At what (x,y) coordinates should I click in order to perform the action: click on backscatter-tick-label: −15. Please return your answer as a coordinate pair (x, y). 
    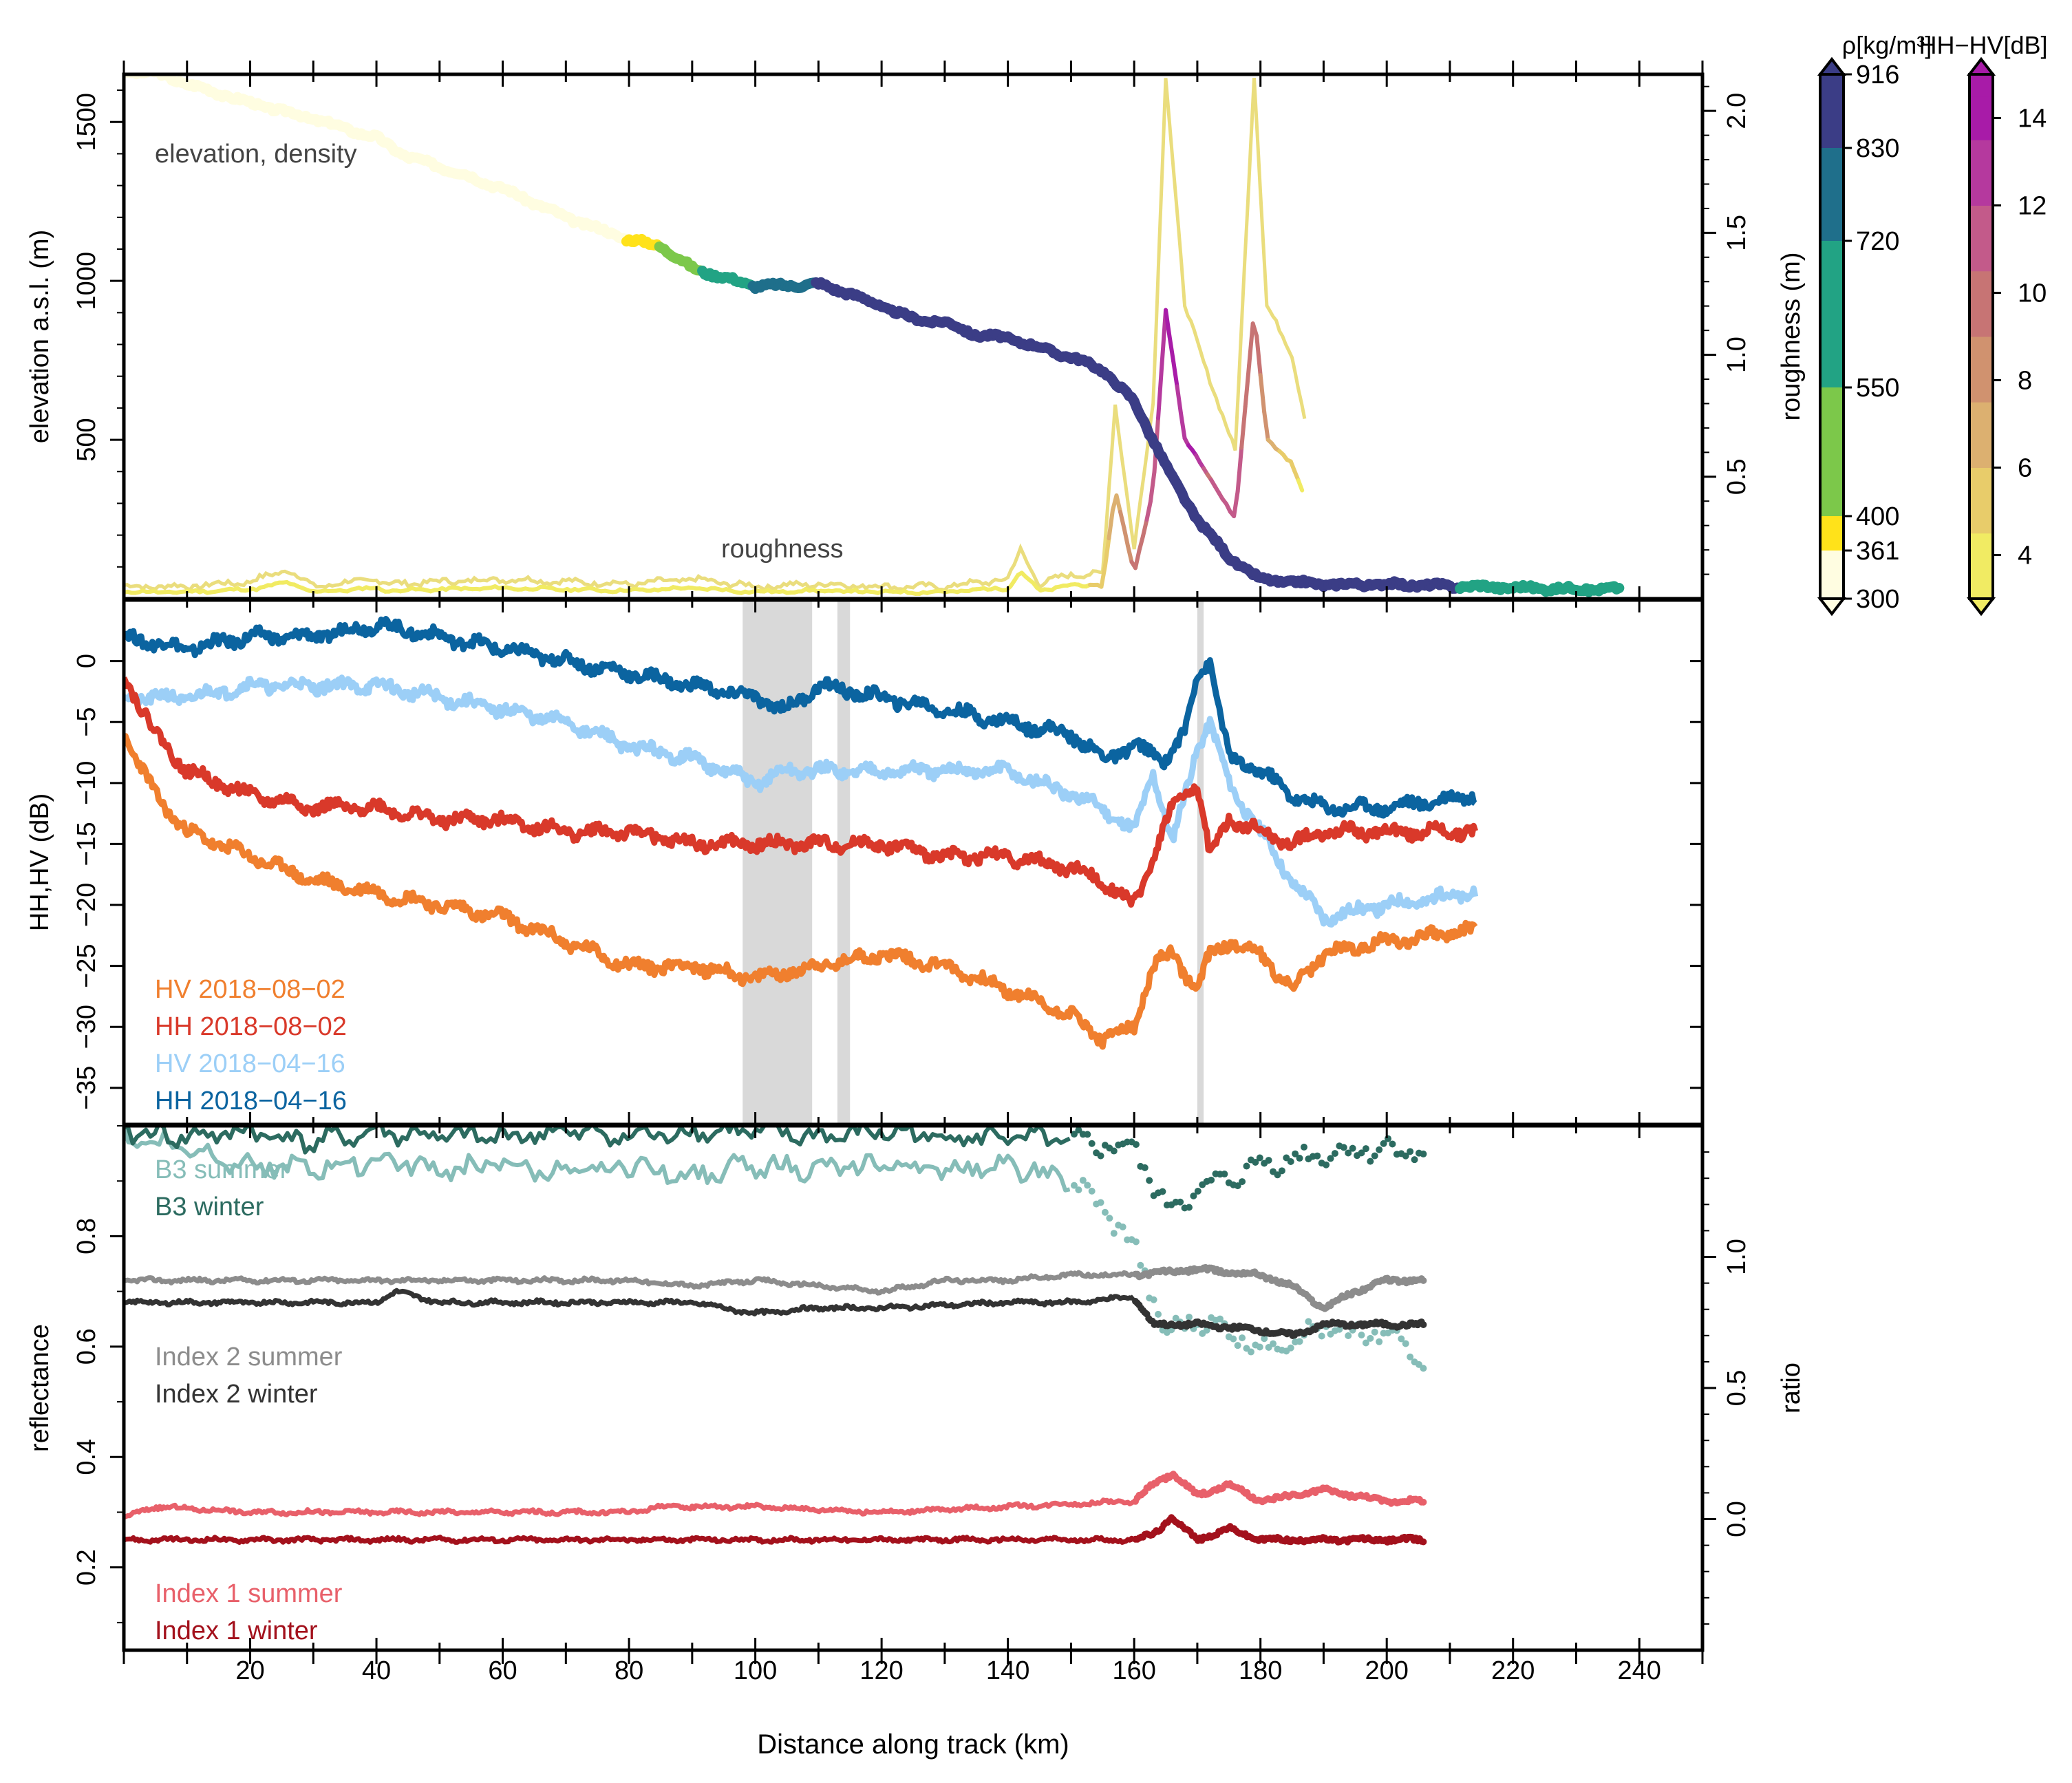
    Looking at the image, I should click on (86, 844).